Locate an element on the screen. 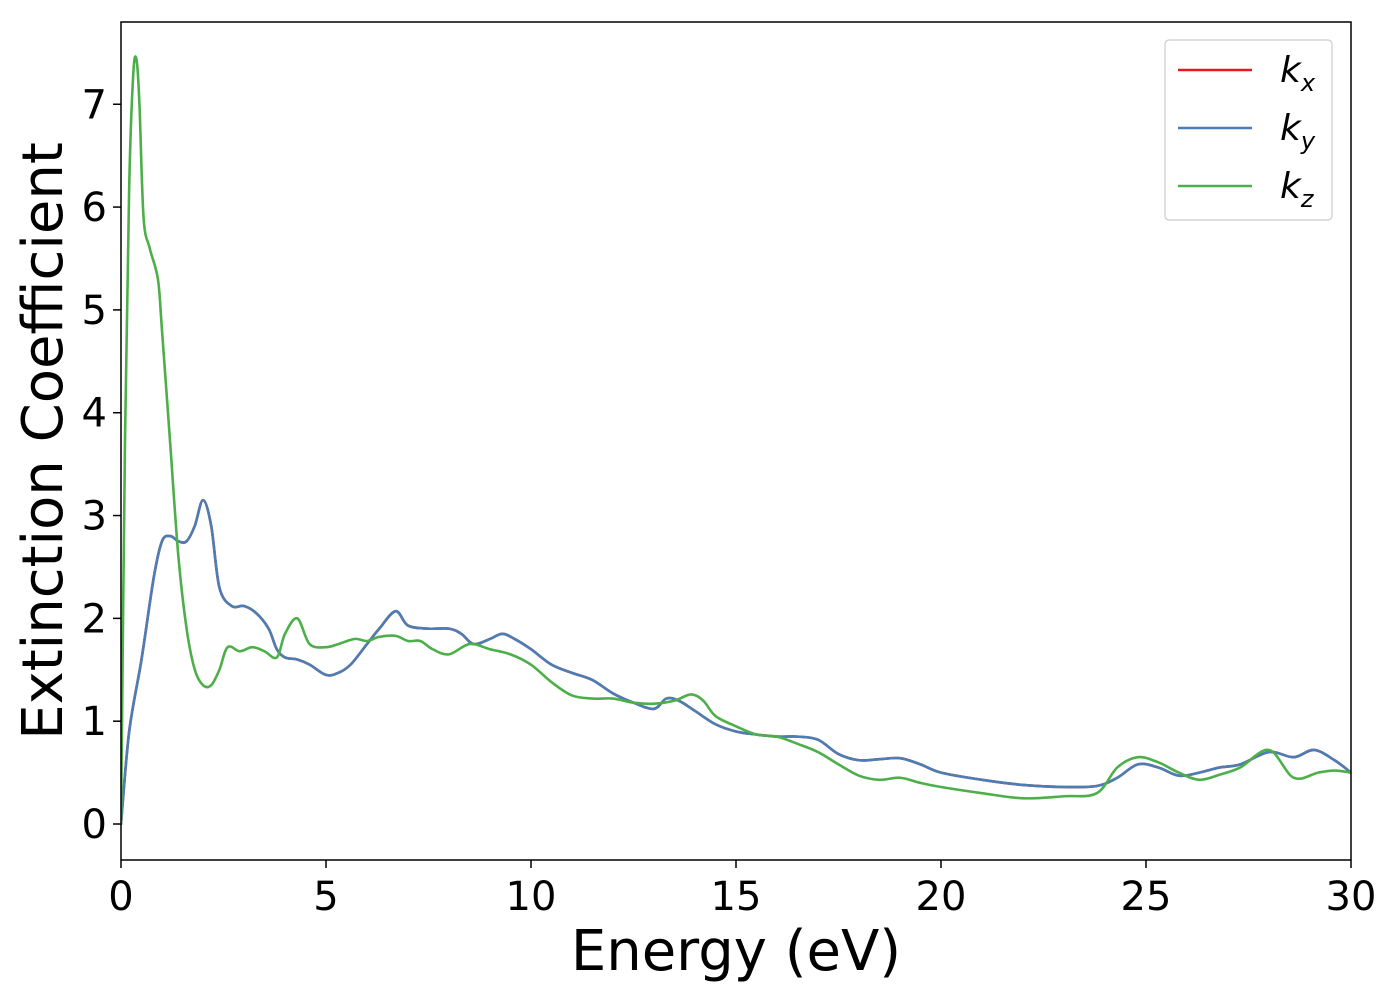  legend-box is located at coordinates (1248, 130).